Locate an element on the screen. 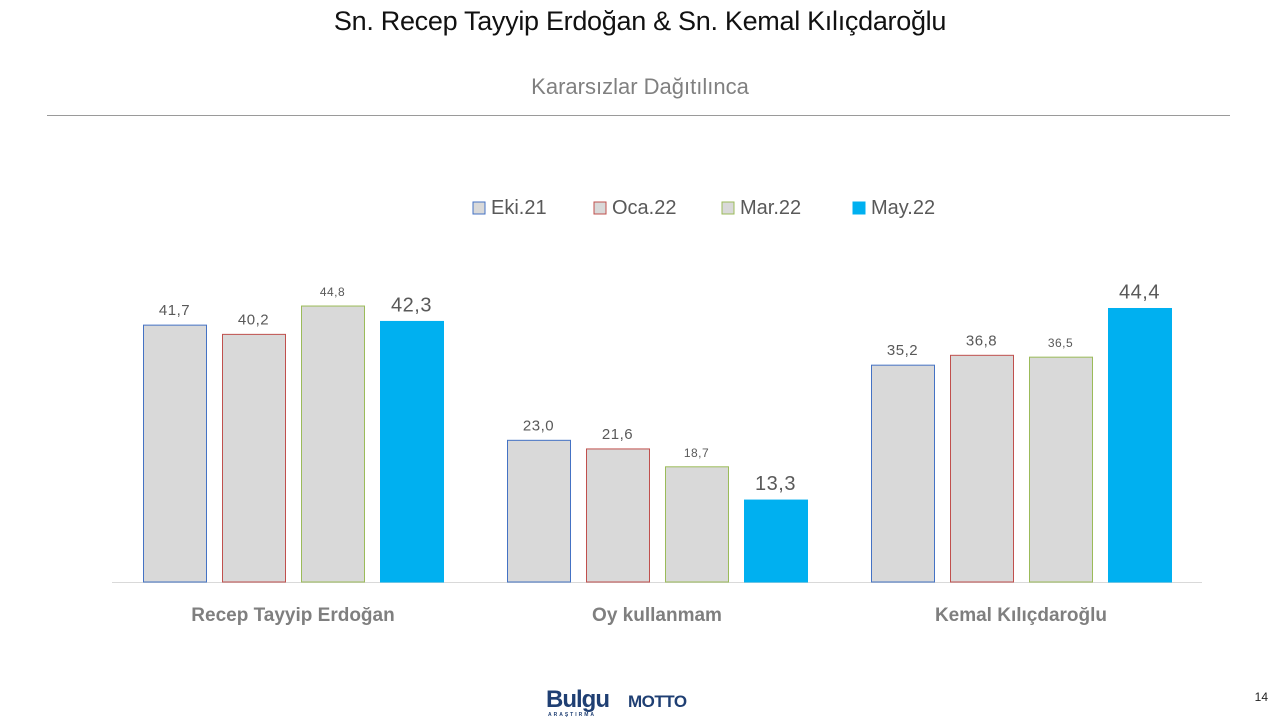 The width and height of the screenshot is (1280, 720). data-label: 44,8 is located at coordinates (332, 292).